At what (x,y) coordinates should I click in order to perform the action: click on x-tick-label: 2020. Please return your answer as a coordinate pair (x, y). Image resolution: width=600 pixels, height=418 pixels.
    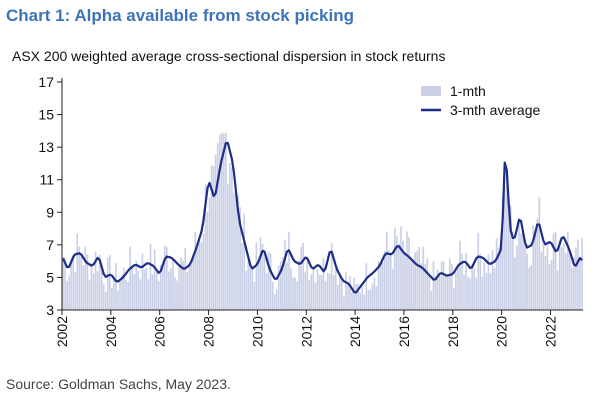
    Looking at the image, I should click on (502, 331).